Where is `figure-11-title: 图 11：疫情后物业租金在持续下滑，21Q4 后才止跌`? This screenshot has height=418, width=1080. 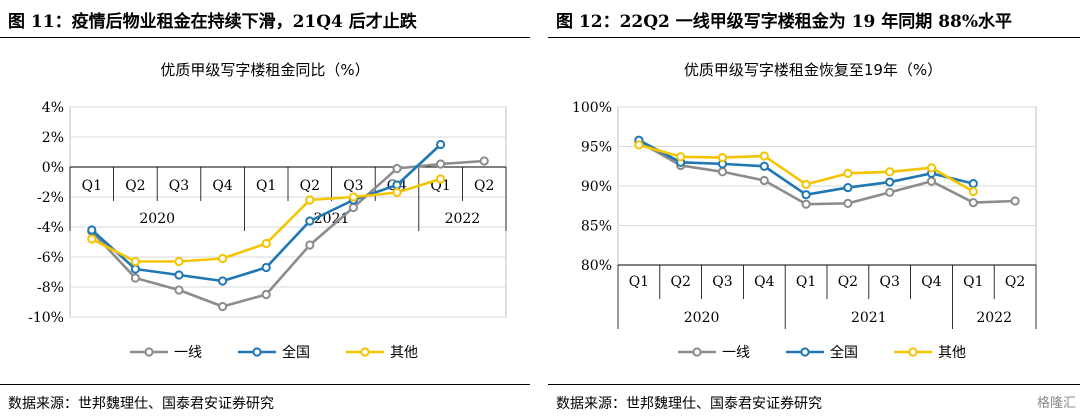
figure-11-title: 图 11：疫情后物业租金在持续下滑，21Q4 后才止跌 is located at coordinates (212, 22).